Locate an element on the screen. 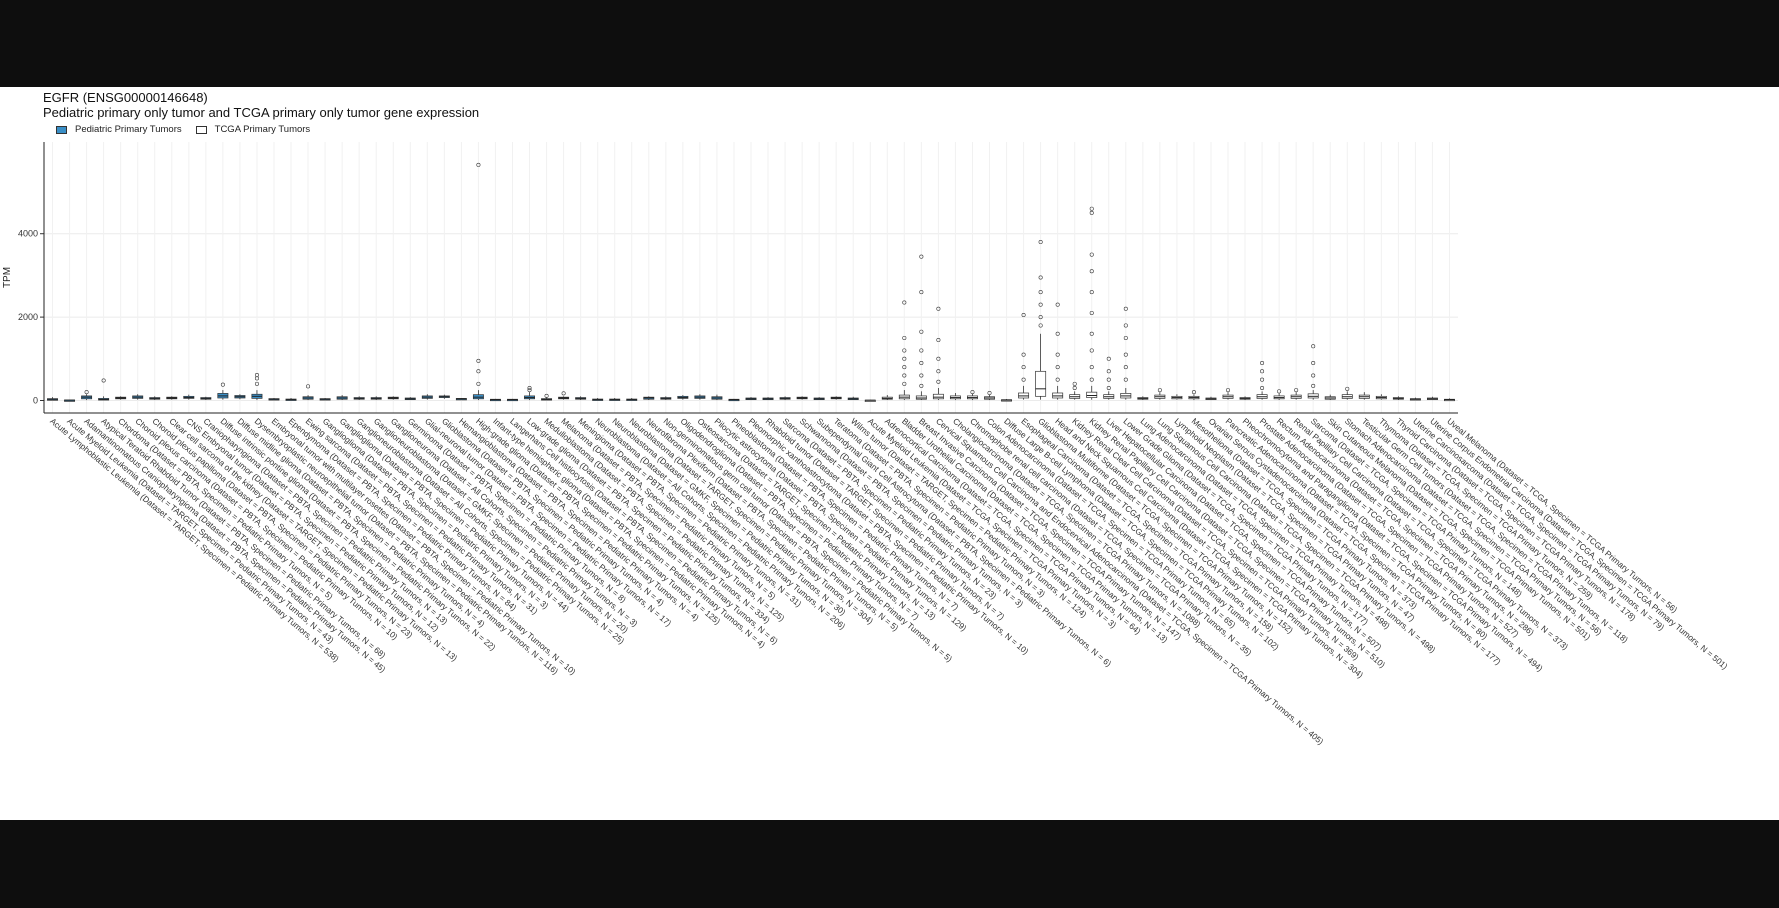 Image resolution: width=1779 pixels, height=908 pixels. legend-item-tcga: TCGA Primary Tumors is located at coordinates (253, 129).